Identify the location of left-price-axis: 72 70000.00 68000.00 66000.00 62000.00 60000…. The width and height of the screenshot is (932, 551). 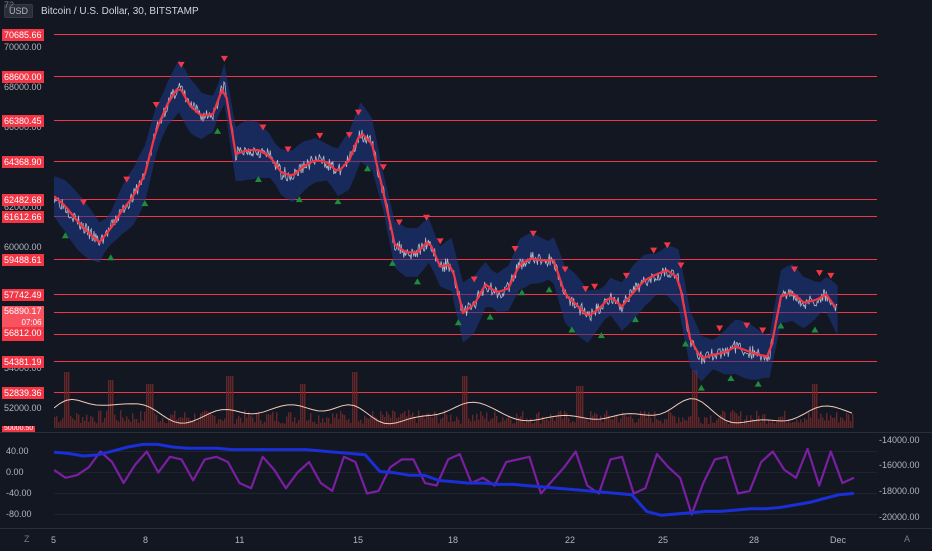
(27, 264).